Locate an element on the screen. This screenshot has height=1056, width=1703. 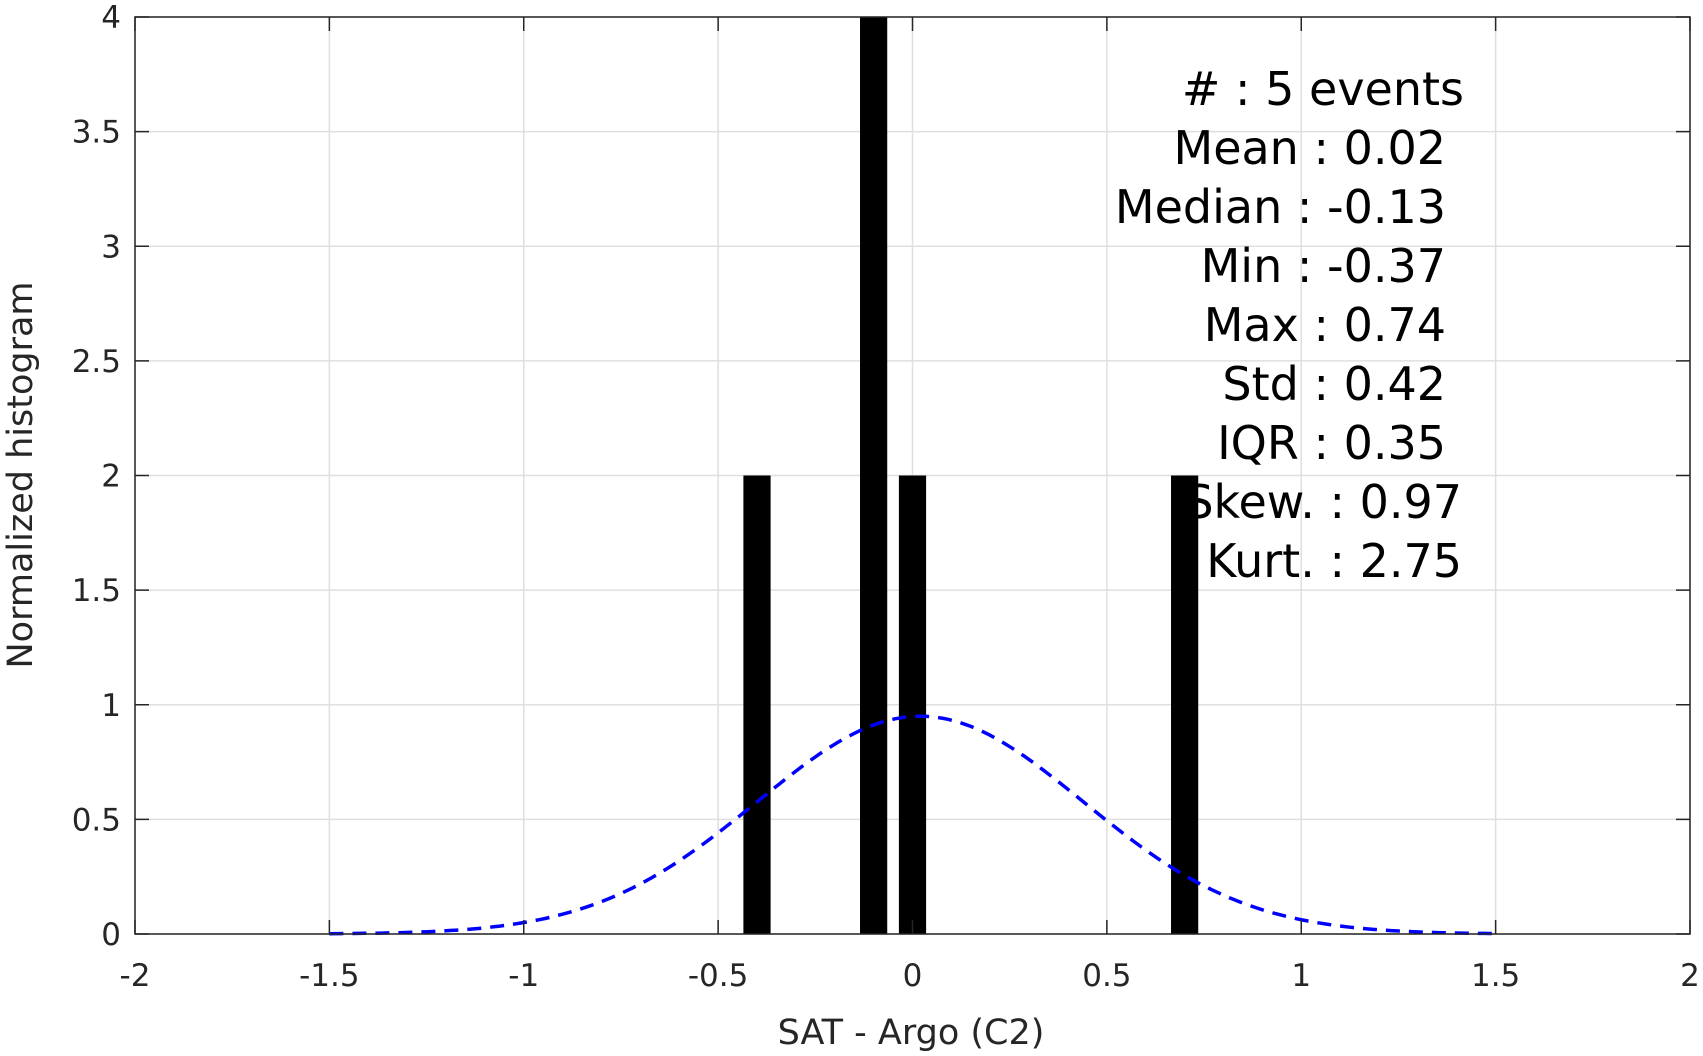
stat-line: Median : -0.13 is located at coordinates (1280, 207).